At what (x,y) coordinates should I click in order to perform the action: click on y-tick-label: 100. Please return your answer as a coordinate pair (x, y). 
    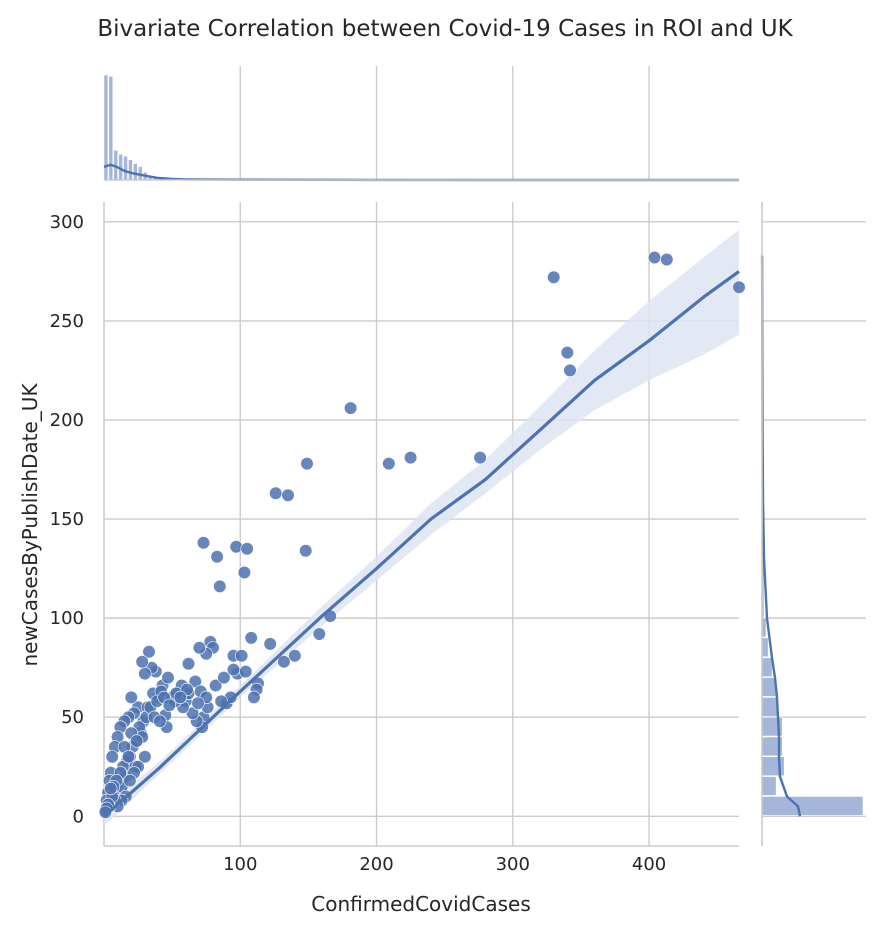
    Looking at the image, I should click on (67, 618).